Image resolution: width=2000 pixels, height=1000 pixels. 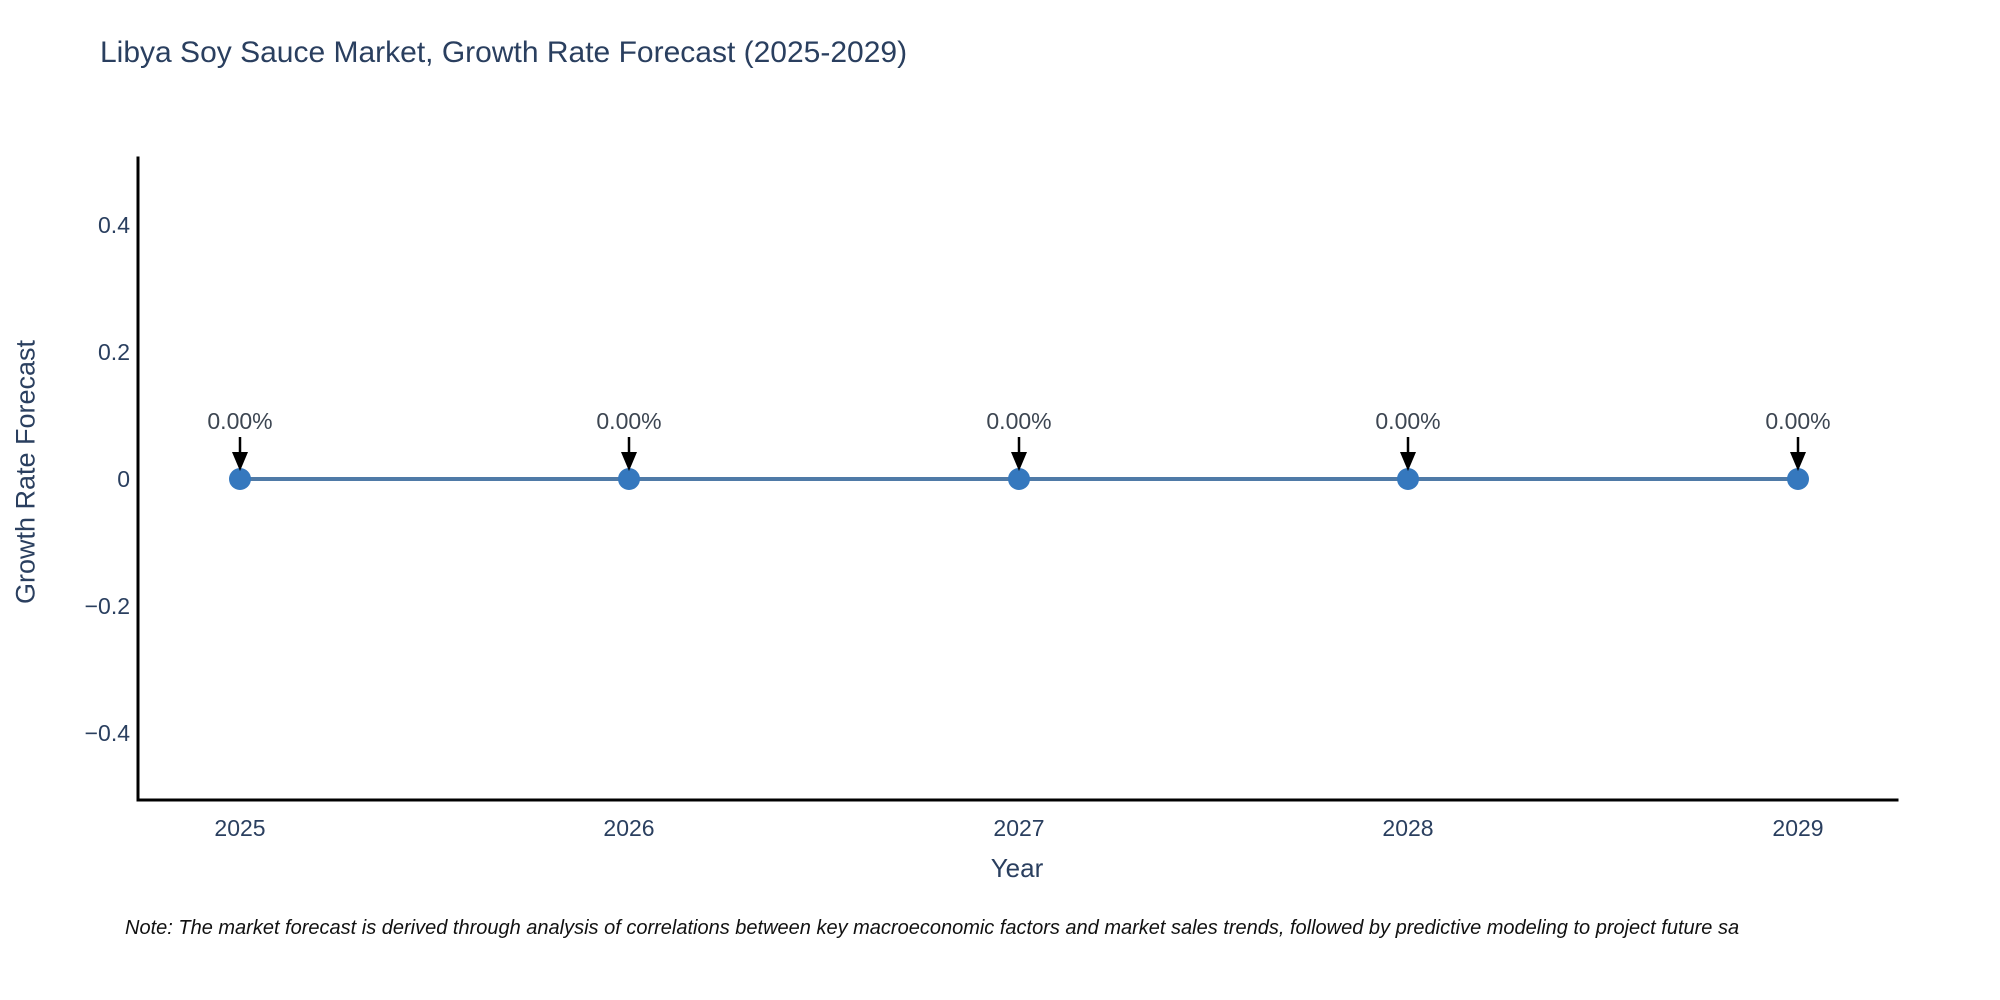 What do you see at coordinates (629, 479) in the screenshot?
I see `data-point-2026` at bounding box center [629, 479].